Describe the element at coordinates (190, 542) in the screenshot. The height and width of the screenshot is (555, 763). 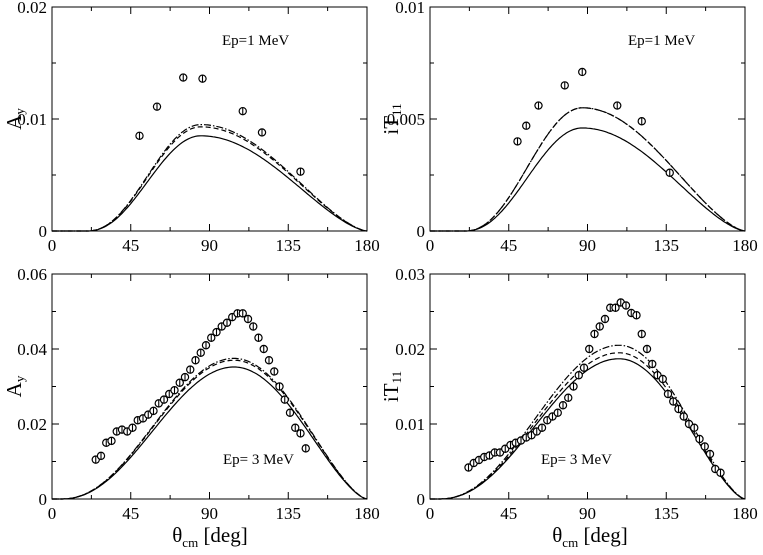
I see `x-axis-label-sub: cm` at that location.